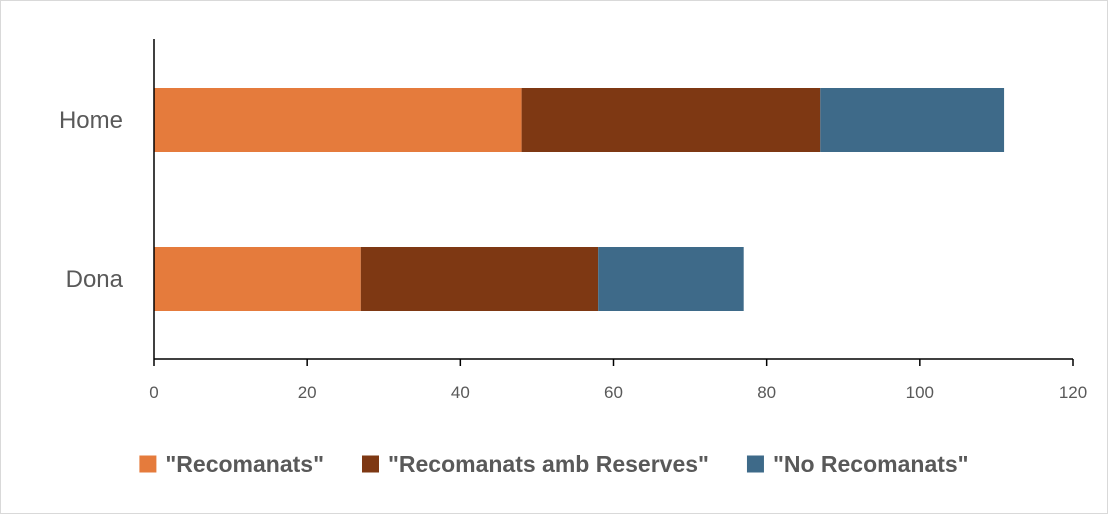 This screenshot has width=1108, height=514. What do you see at coordinates (153, 392) in the screenshot?
I see `x-tick-label: 0` at bounding box center [153, 392].